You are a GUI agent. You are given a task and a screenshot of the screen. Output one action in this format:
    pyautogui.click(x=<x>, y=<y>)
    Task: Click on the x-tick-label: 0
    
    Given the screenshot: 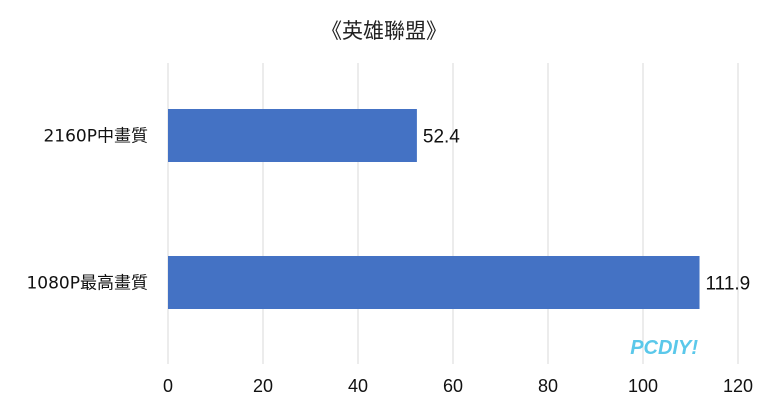 What is the action you would take?
    pyautogui.click(x=168, y=386)
    